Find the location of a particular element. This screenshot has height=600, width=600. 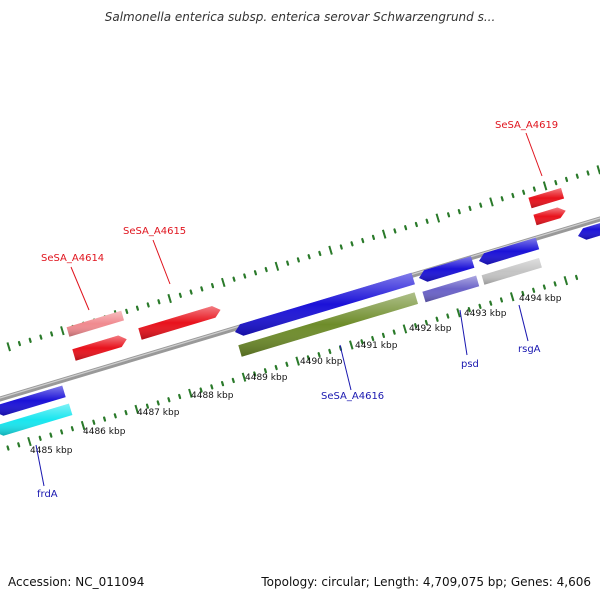

callout-line-frda is located at coordinates (40, 465).